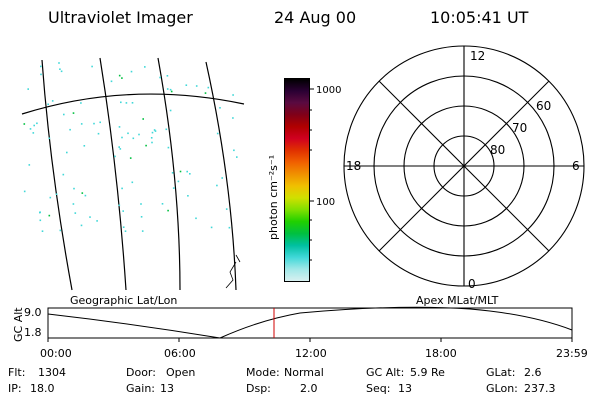 Image resolution: width=600 pixels, height=400 pixels. What do you see at coordinates (297, 180) in the screenshot?
I see `colorbar-fill` at bounding box center [297, 180].